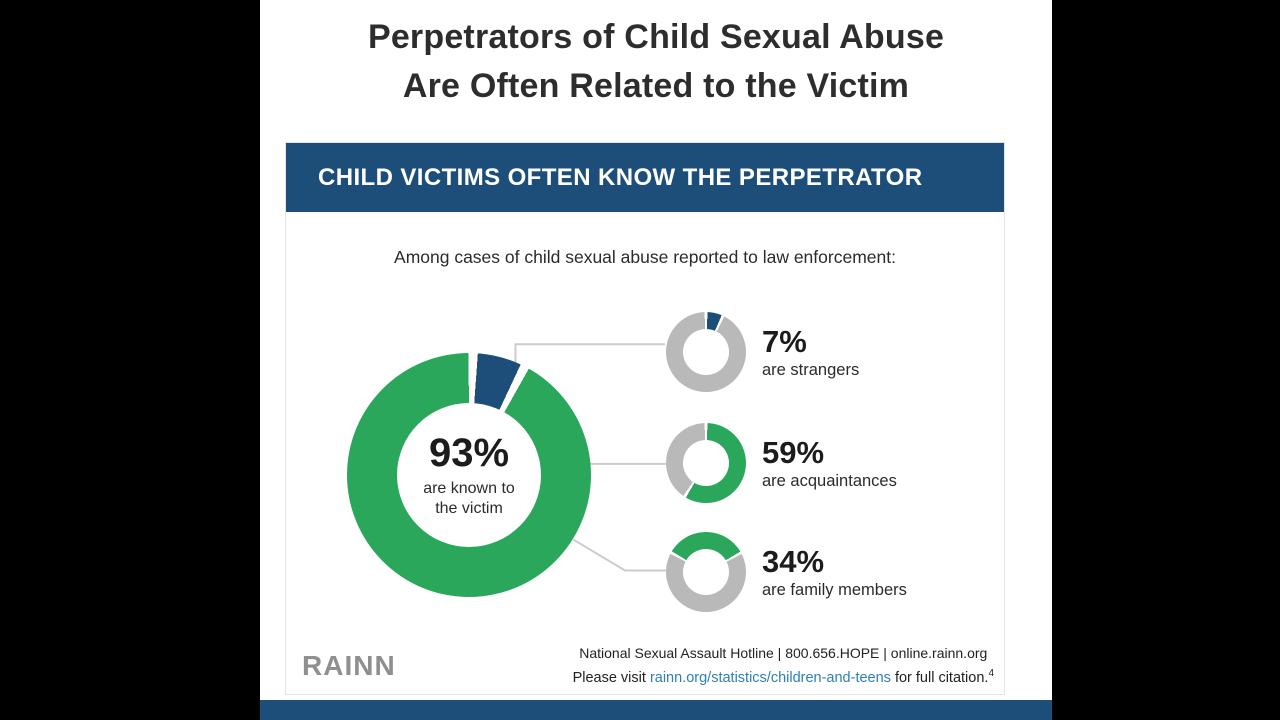 This screenshot has height=720, width=1280. Describe the element at coordinates (620, 177) in the screenshot. I see `card-header-title: CHILD VICTIMS OFTEN KNOW THE PERPETRATOR` at that location.